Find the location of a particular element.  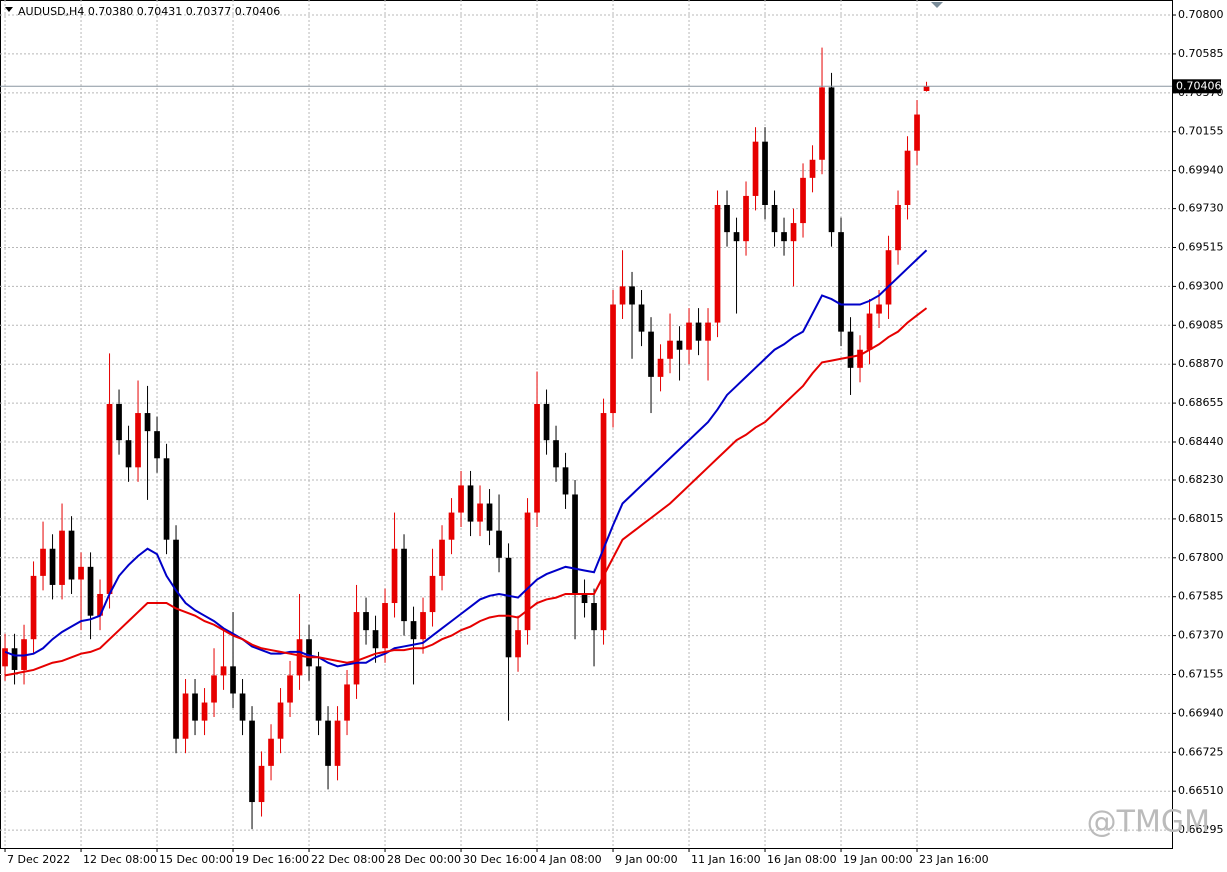

x-tick-label: 30 Dec 16:00 is located at coordinates (500, 859).